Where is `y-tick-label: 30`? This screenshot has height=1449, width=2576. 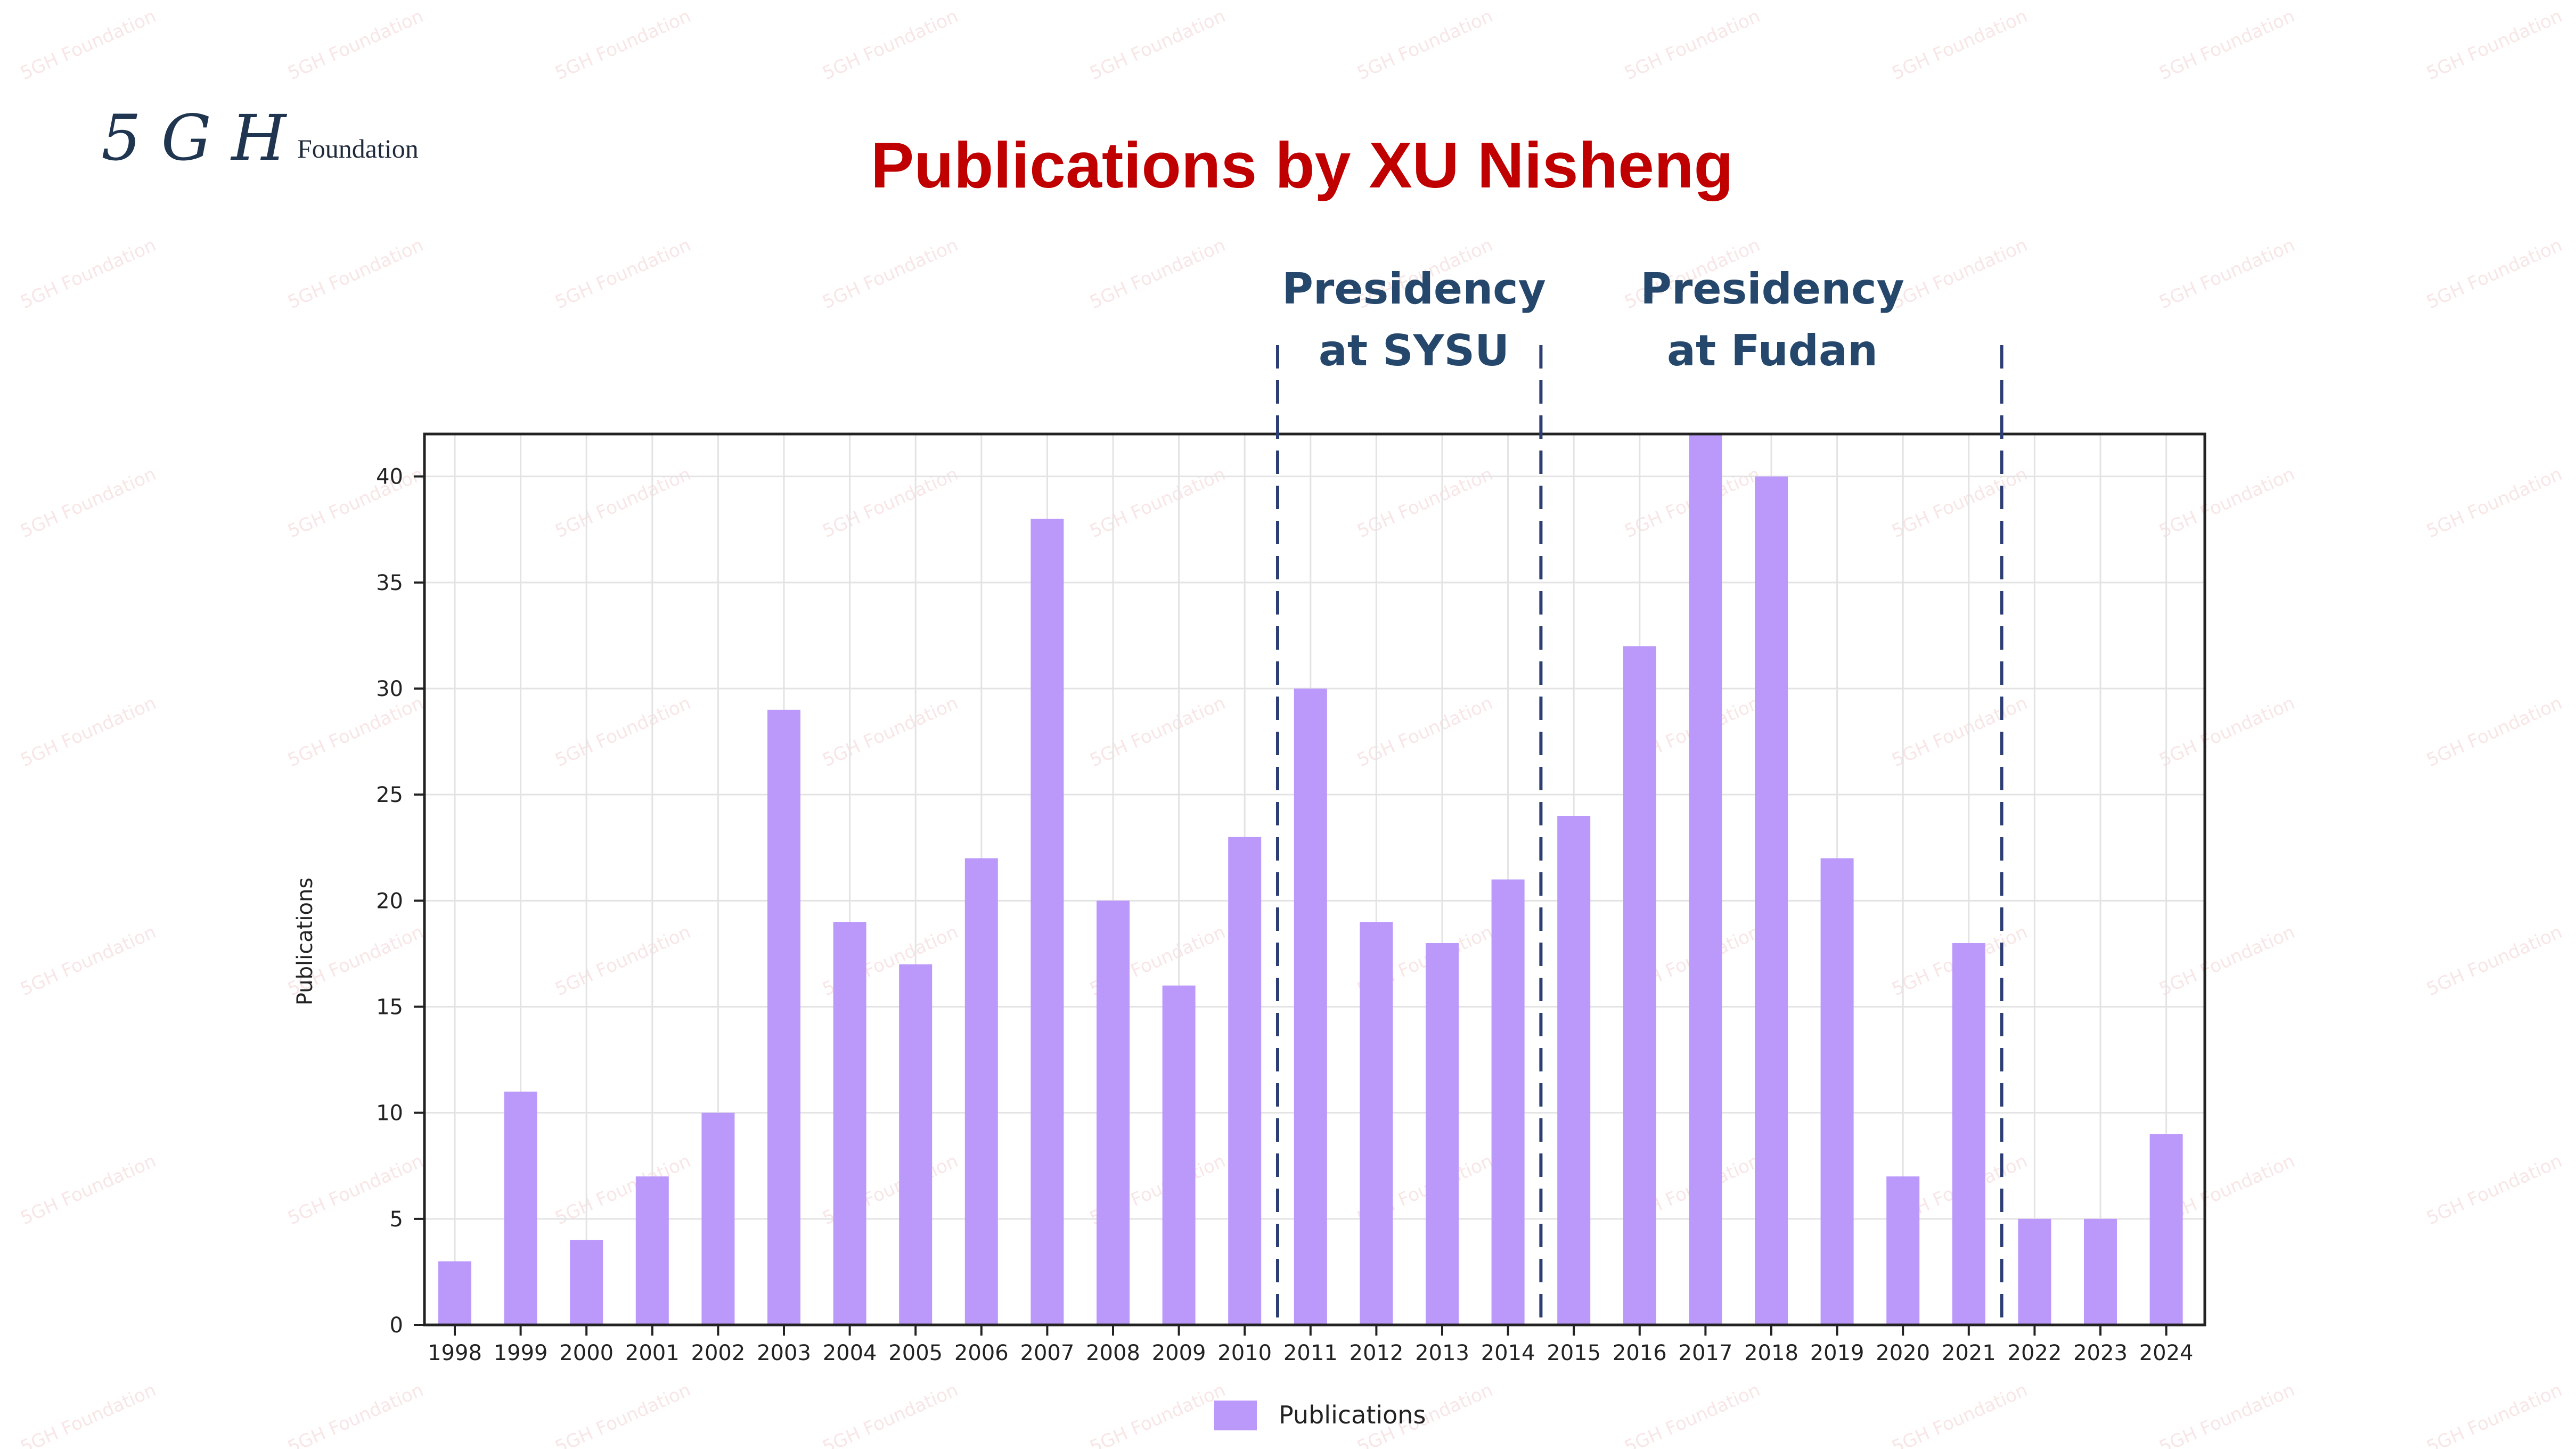 y-tick-label: 30 is located at coordinates (389, 689).